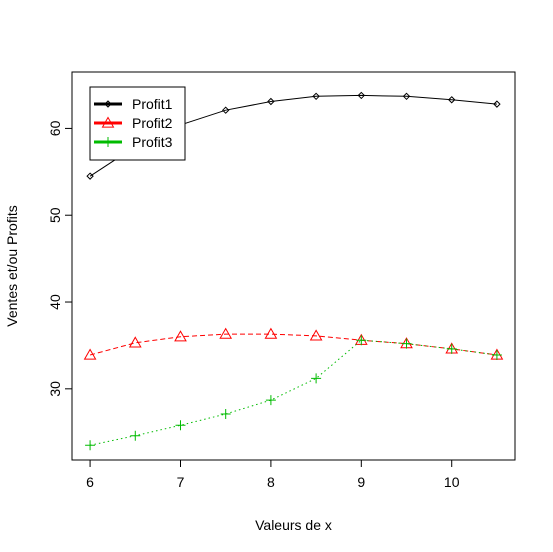 The height and width of the screenshot is (552, 553). I want to click on legend: Profit1 Profit2 Profit3, so click(137, 123).